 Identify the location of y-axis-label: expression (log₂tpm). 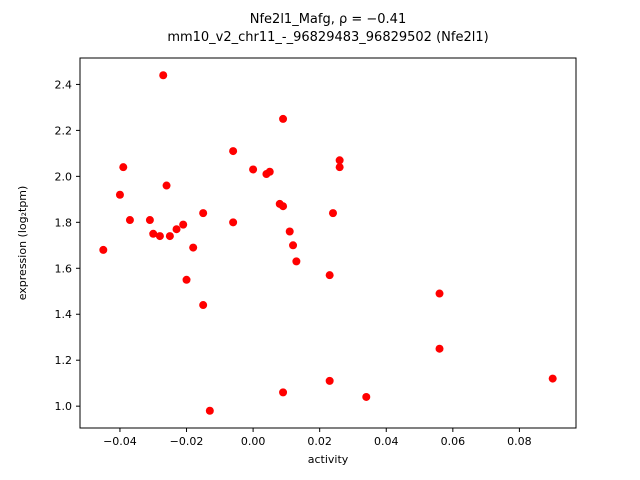
(22, 243).